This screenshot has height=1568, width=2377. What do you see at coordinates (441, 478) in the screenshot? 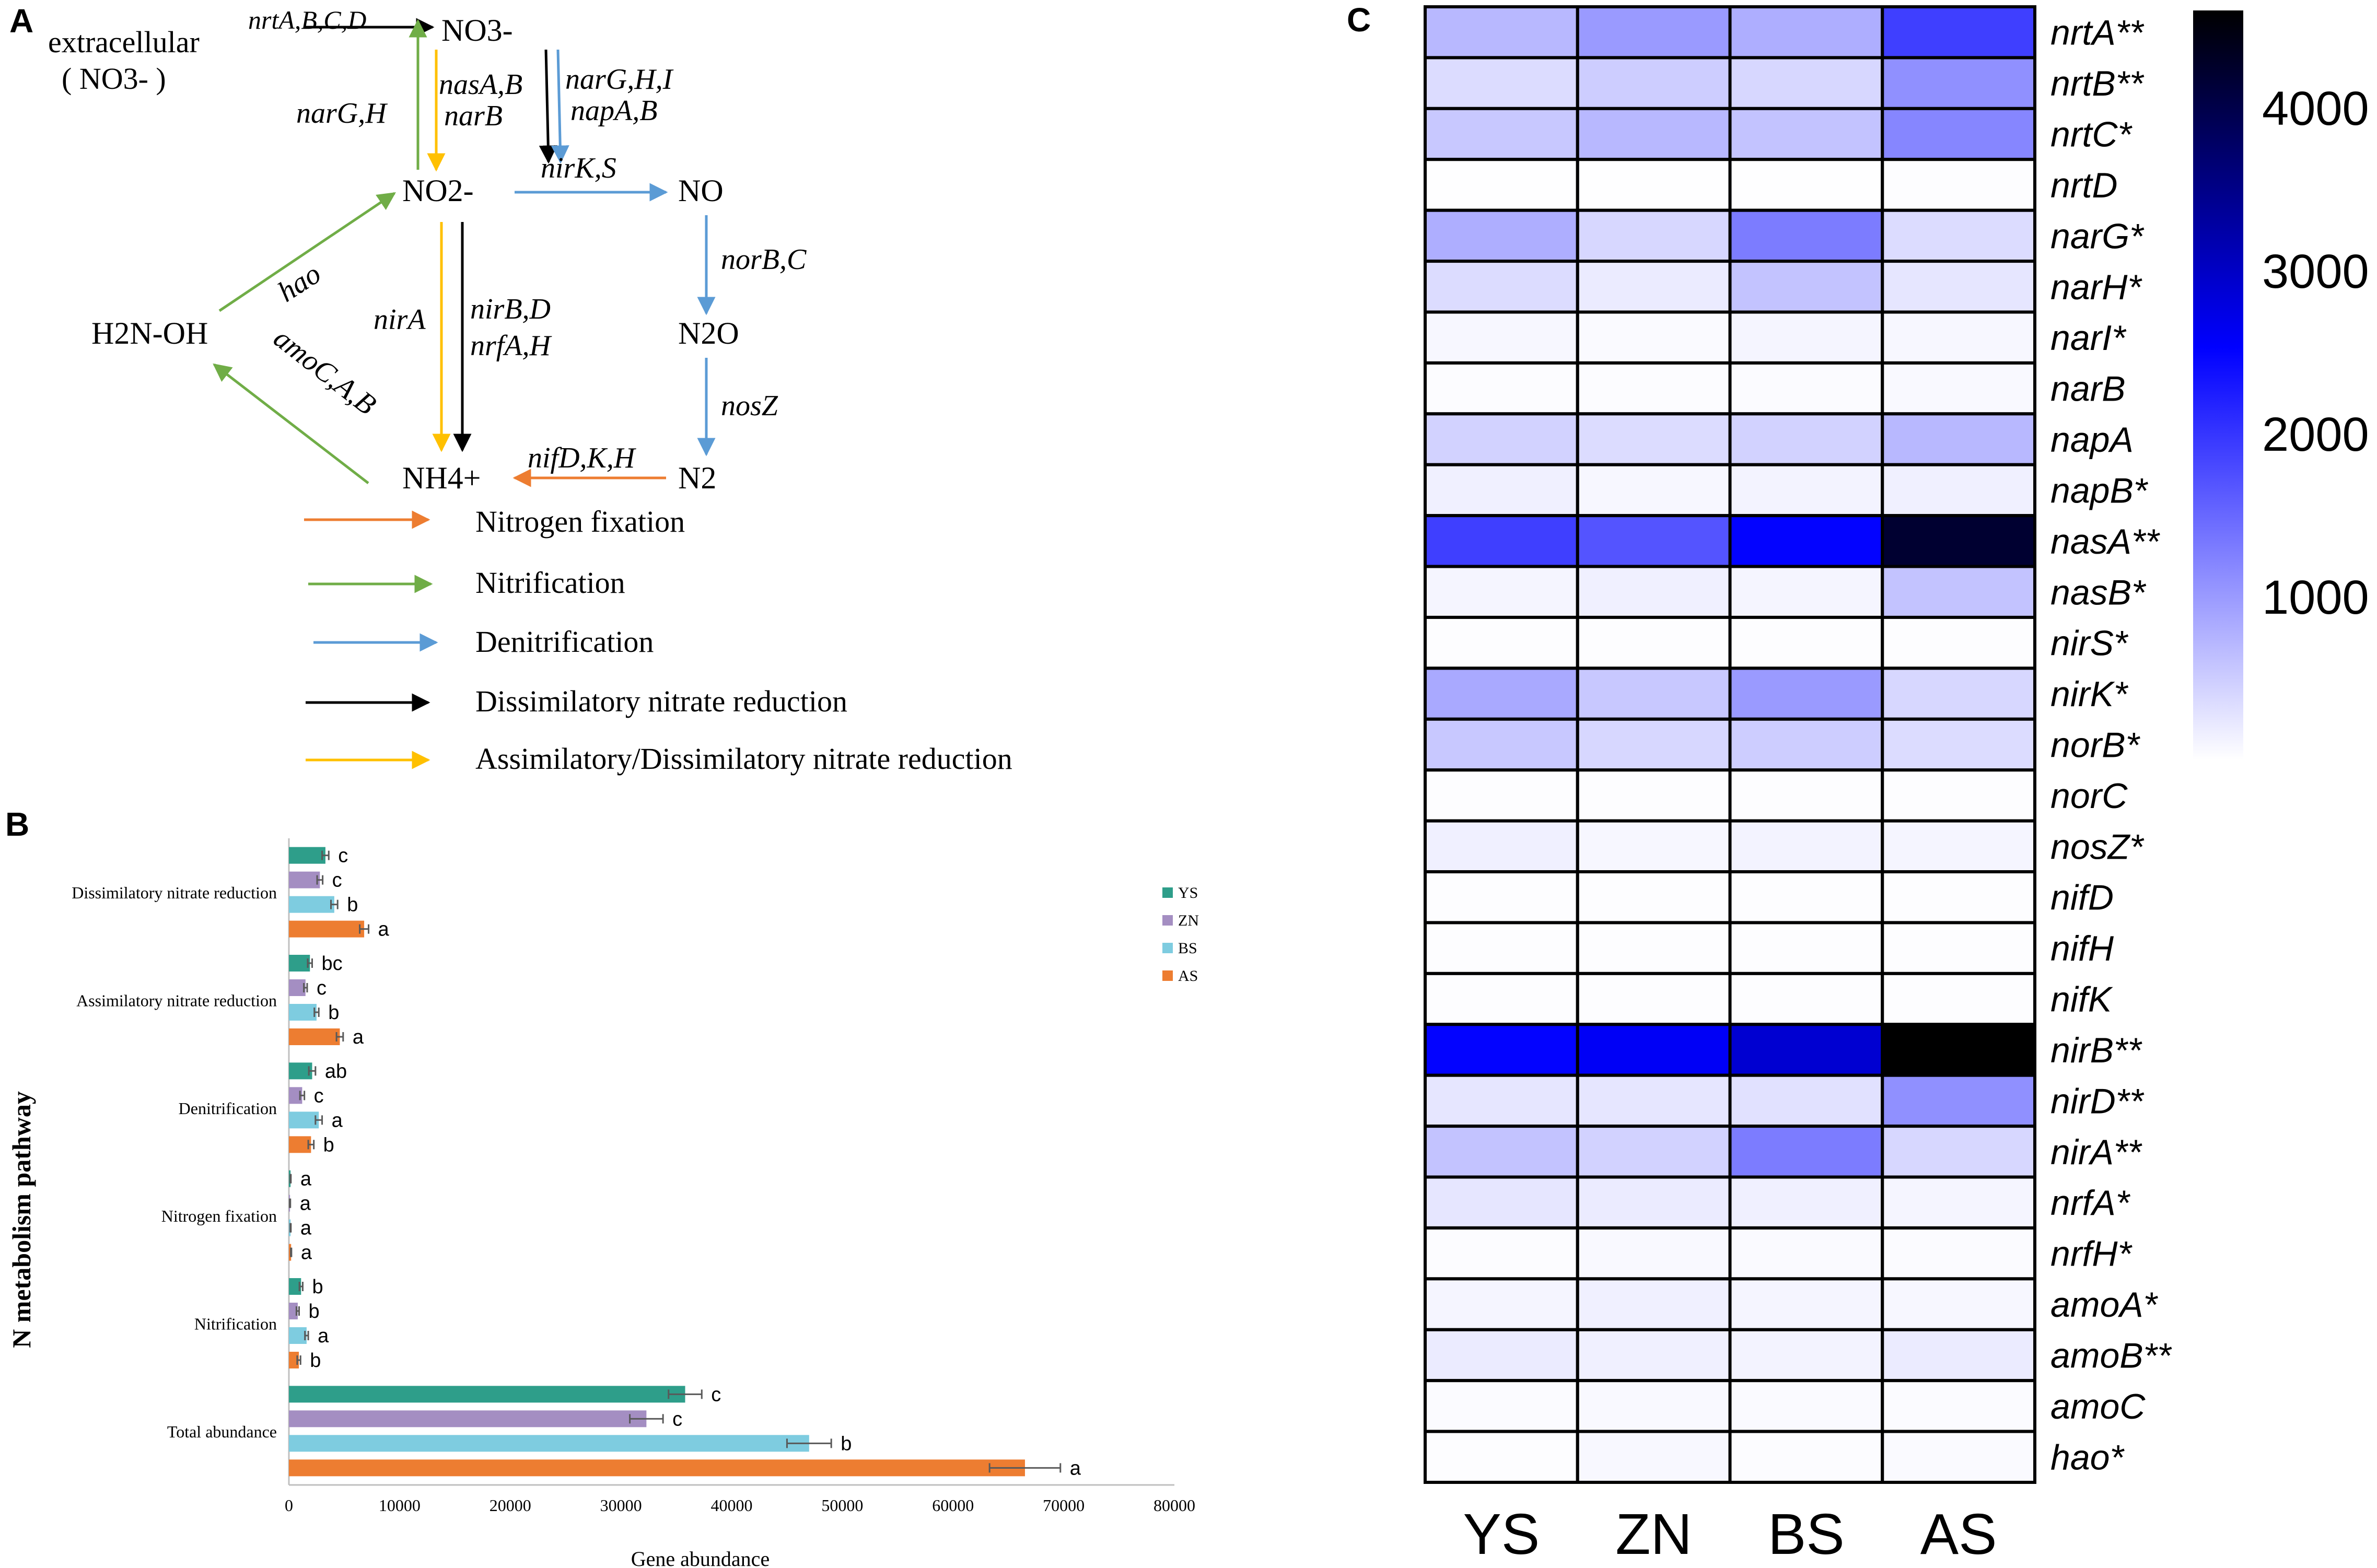
I see `node-nh4: NH4+` at bounding box center [441, 478].